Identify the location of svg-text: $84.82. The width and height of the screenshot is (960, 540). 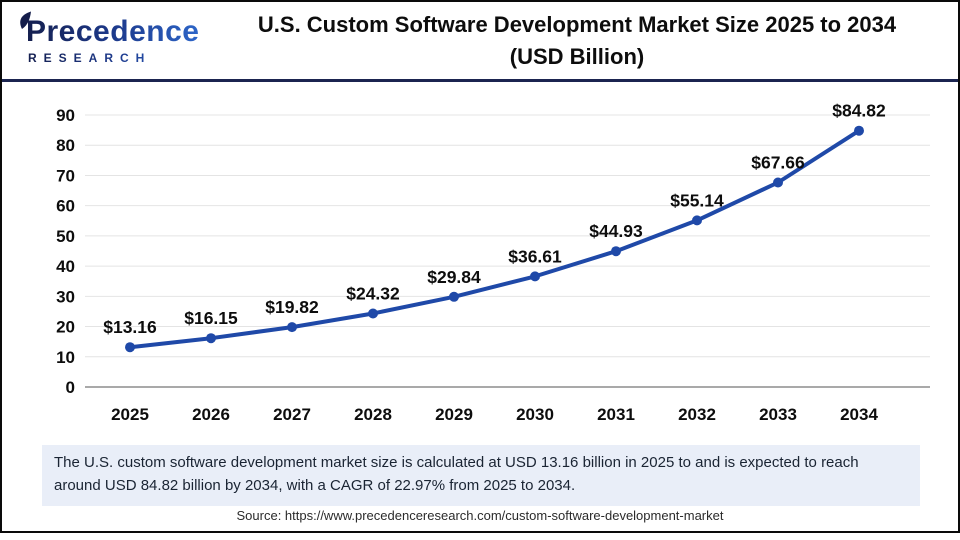
(859, 111).